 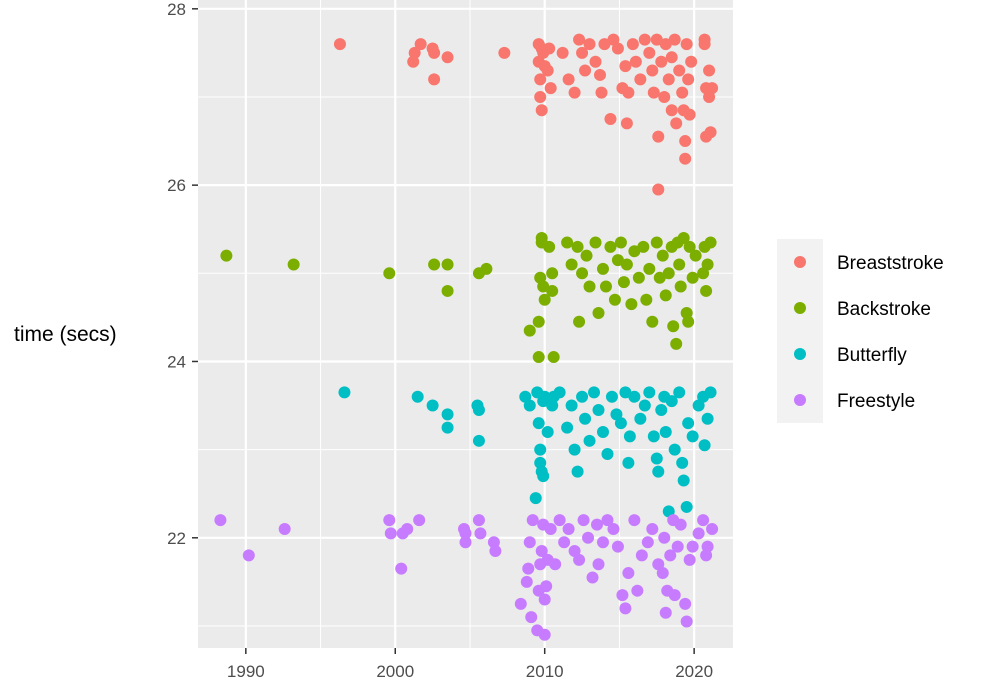 What do you see at coordinates (800, 308) in the screenshot?
I see `legend-key-backstroke` at bounding box center [800, 308].